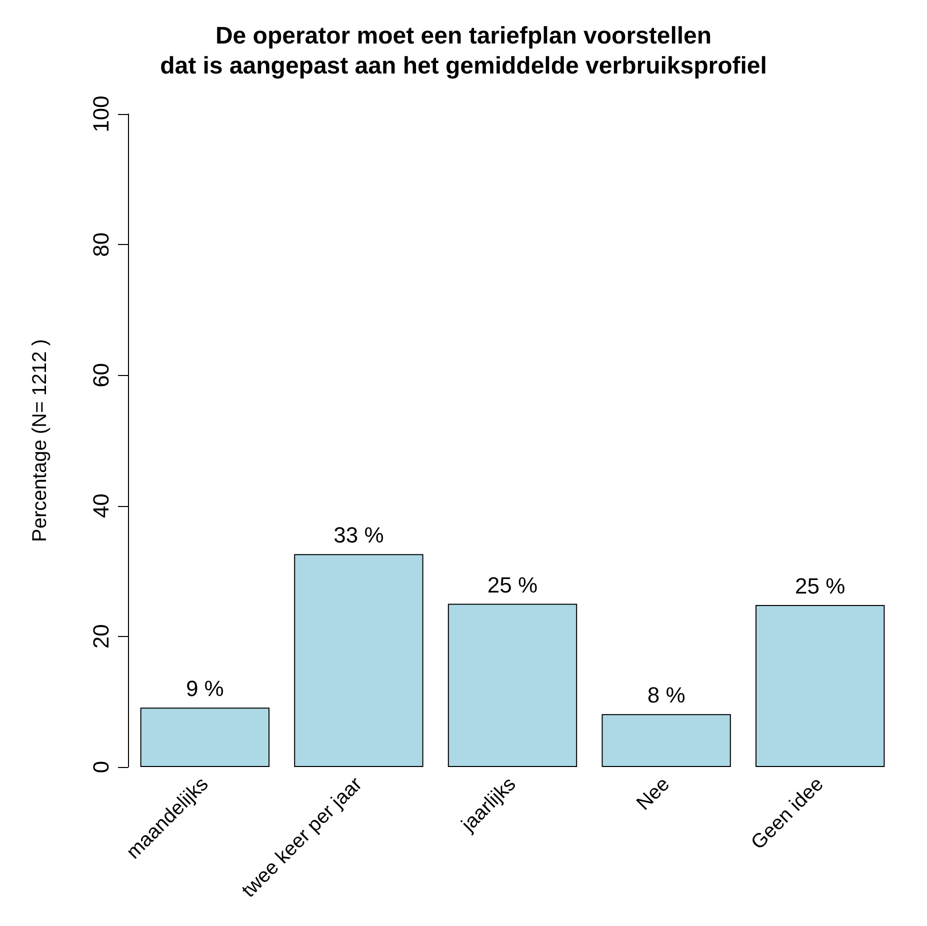 Image resolution: width=927 pixels, height=926 pixels. What do you see at coordinates (101, 767) in the screenshot?
I see `y-tick-label: 0` at bounding box center [101, 767].